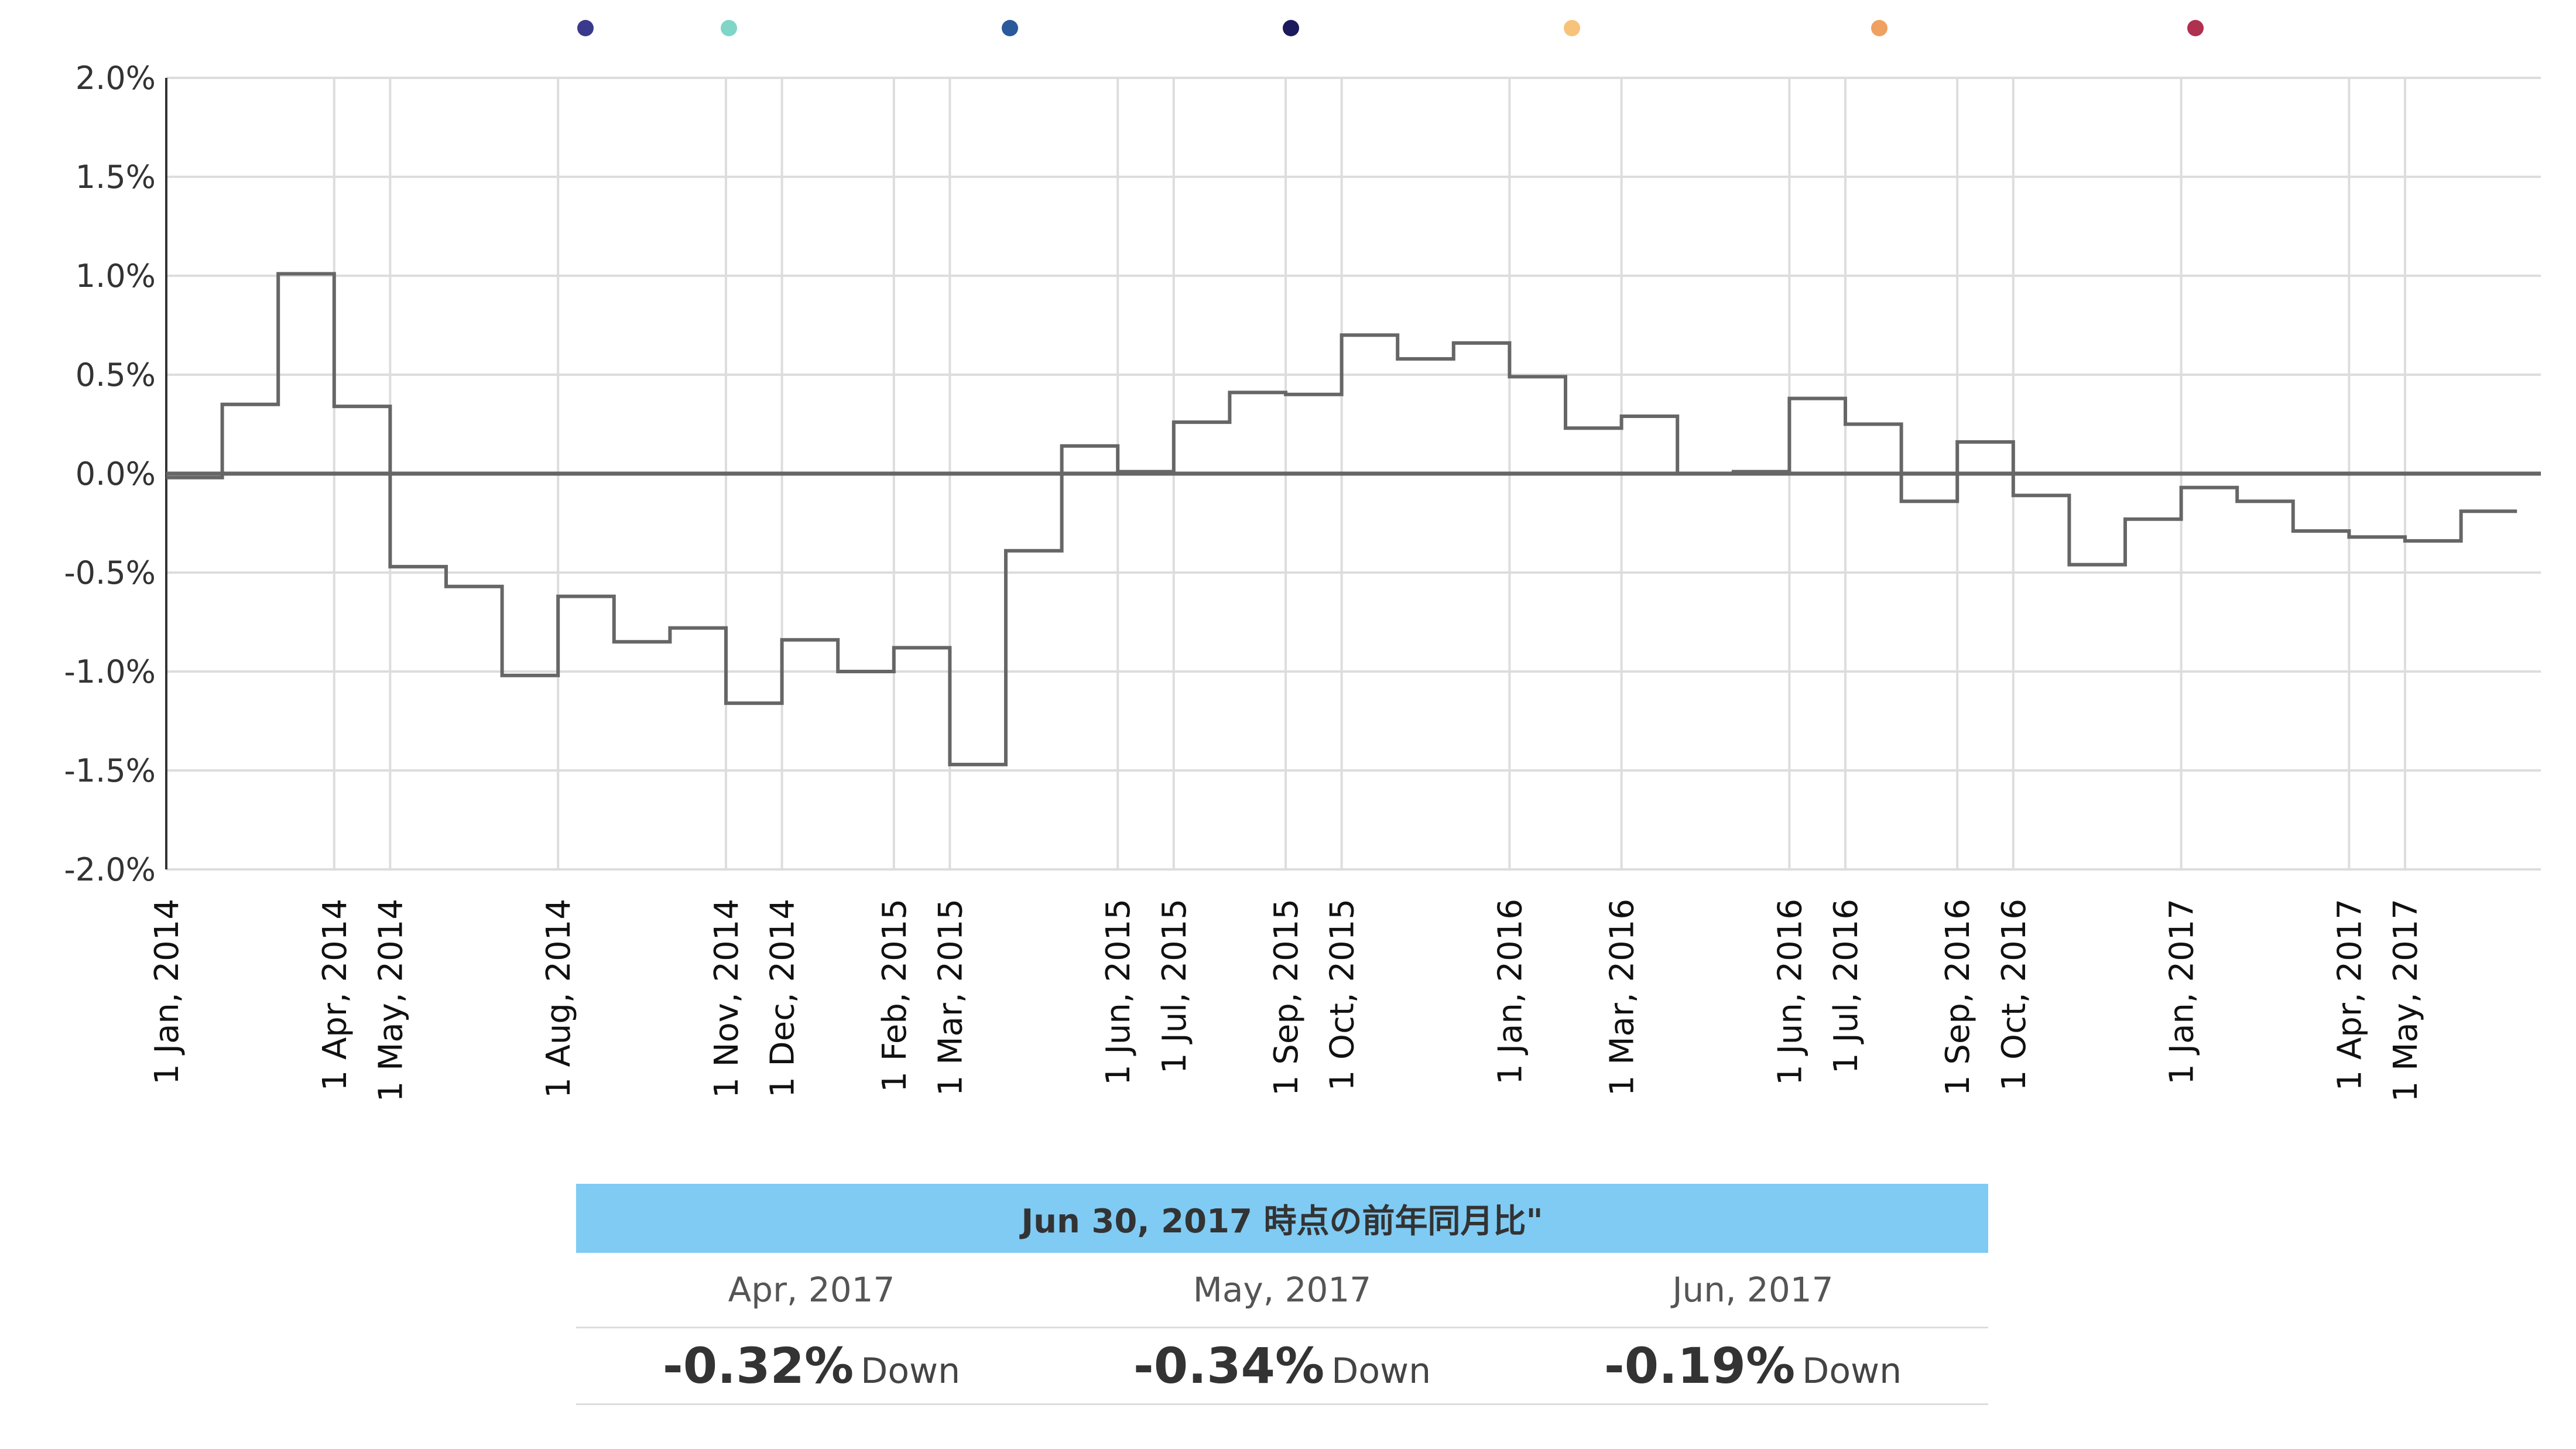 This screenshot has height=1449, width=2576. What do you see at coordinates (167, 992) in the screenshot?
I see `x-tick-label: 1 Jan, 2014` at bounding box center [167, 992].